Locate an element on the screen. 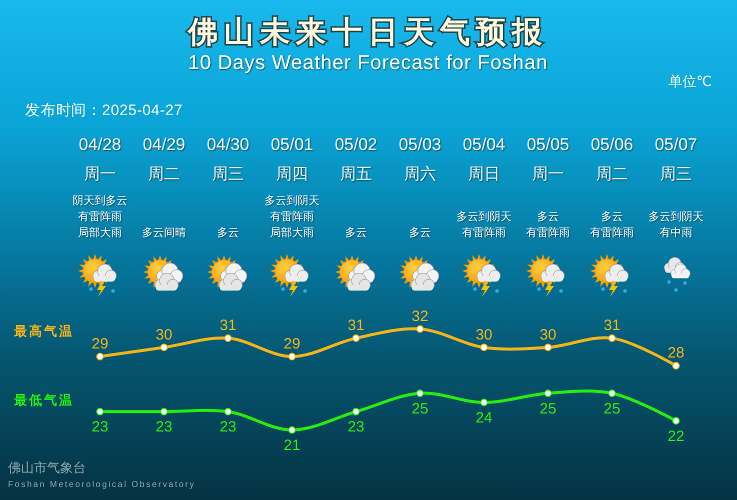 This screenshot has height=500, width=737. x-tick-label: 05/06 is located at coordinates (612, 144).